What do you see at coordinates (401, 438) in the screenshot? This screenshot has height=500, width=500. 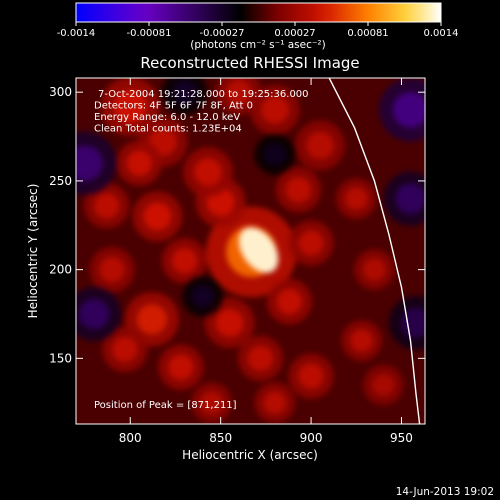 I see `x-tick-label: 950` at bounding box center [401, 438].